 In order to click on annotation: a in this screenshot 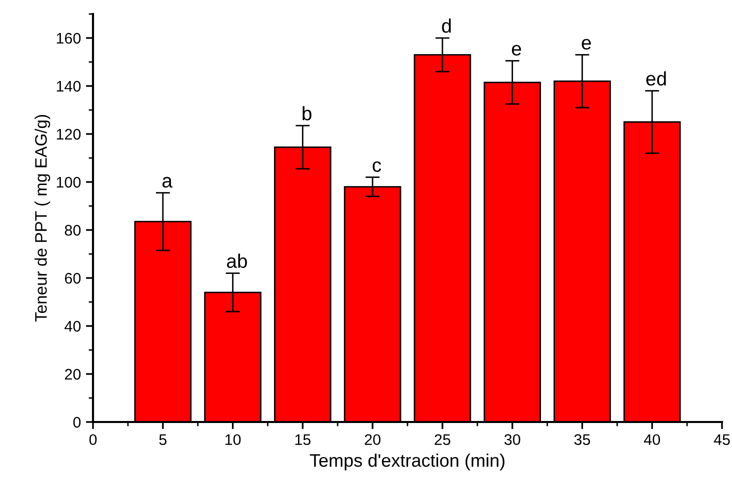, I will do `click(167, 182)`.